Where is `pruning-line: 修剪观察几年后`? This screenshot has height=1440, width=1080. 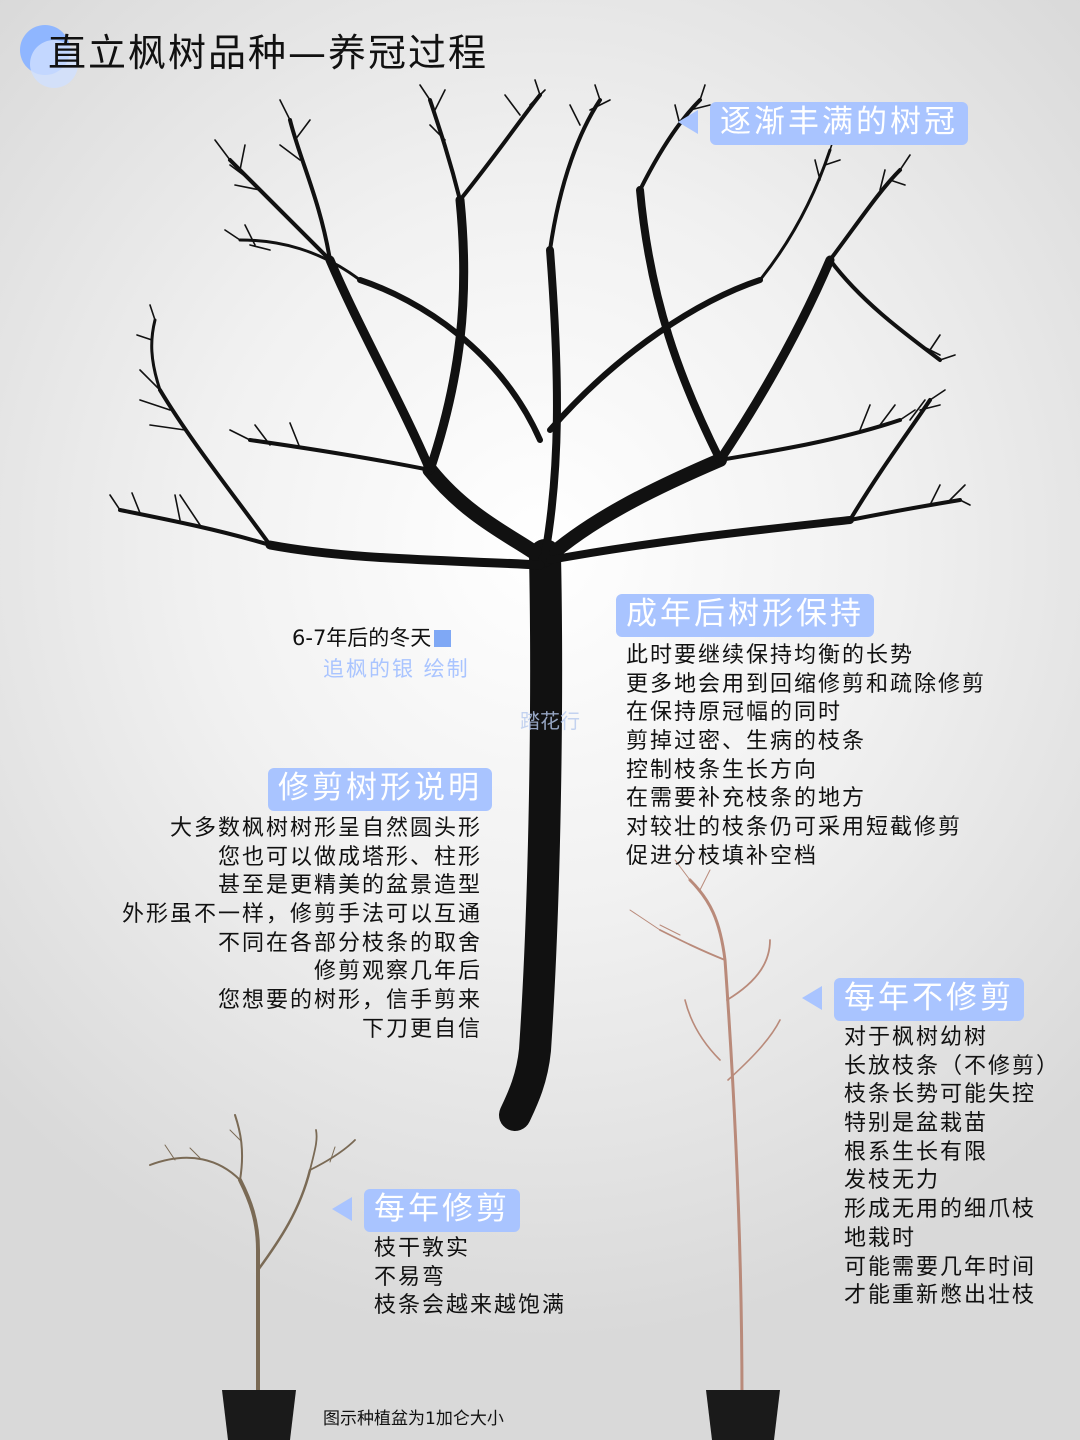 pruning-line: 修剪观察几年后 is located at coordinates (397, 972).